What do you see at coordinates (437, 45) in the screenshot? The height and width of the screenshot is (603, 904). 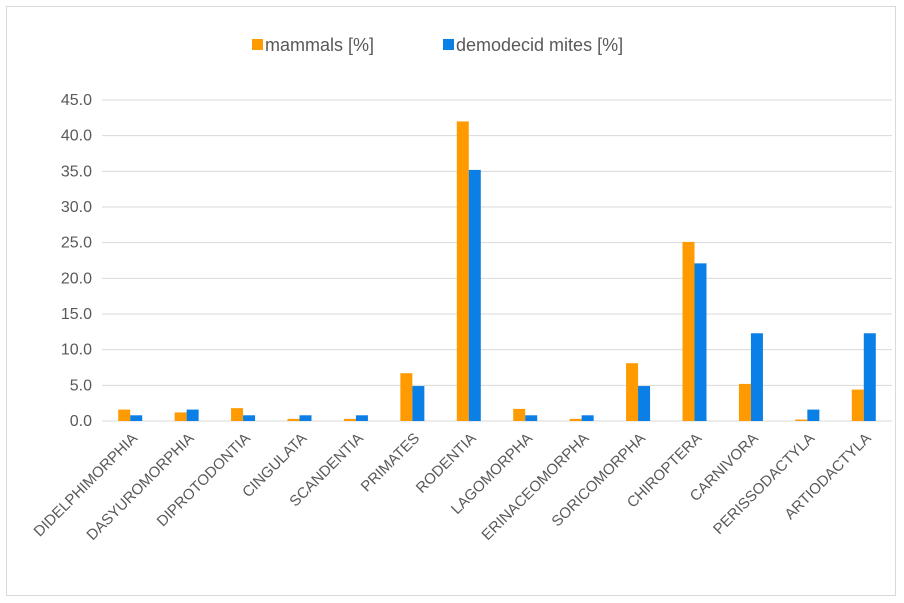 I see `legend: mammals [%] demodecid mites [%]` at bounding box center [437, 45].